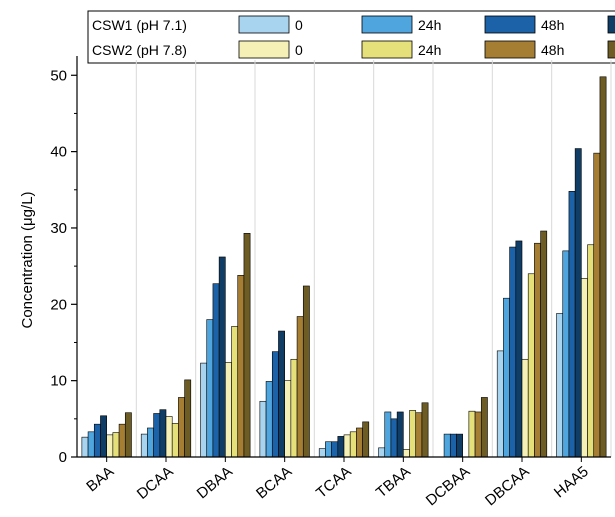  I want to click on y-tick-label: 20, so click(58, 304).